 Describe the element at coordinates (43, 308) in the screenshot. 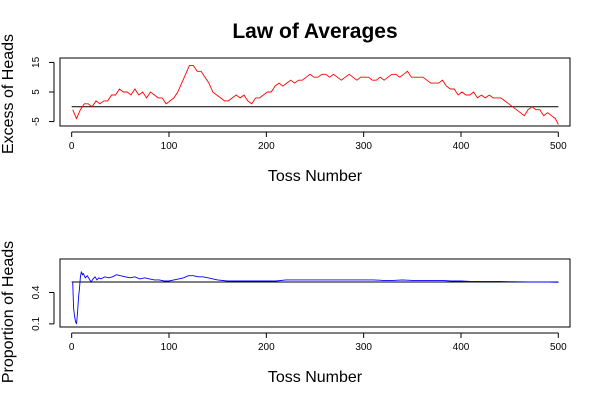

I see `y-axis-ticks: 0.1 0.4` at that location.